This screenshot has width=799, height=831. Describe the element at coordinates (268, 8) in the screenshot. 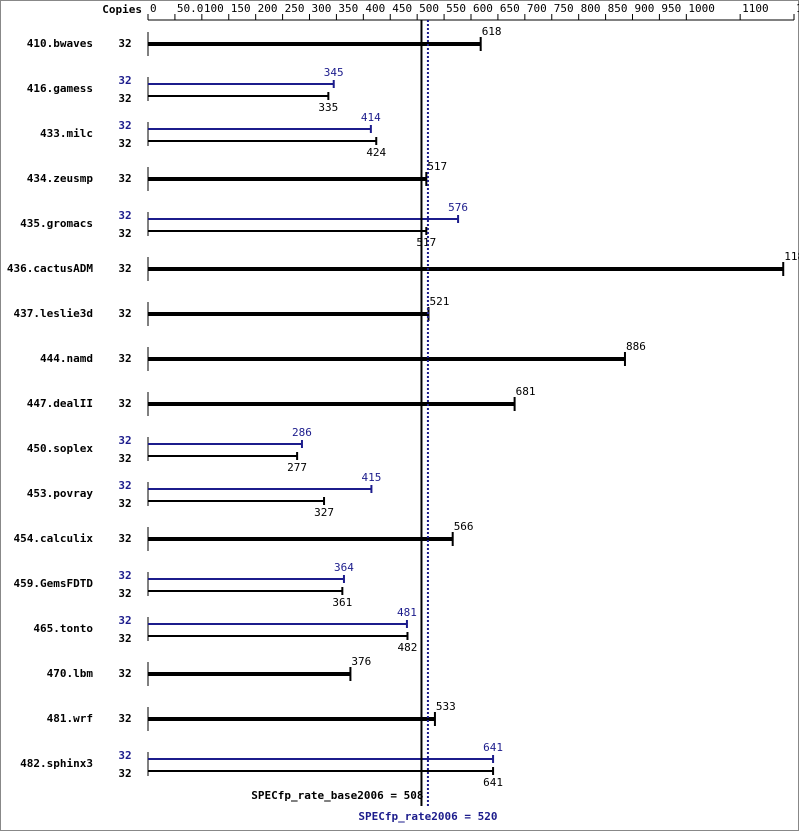

I see `x-tick-label: 200` at that location.